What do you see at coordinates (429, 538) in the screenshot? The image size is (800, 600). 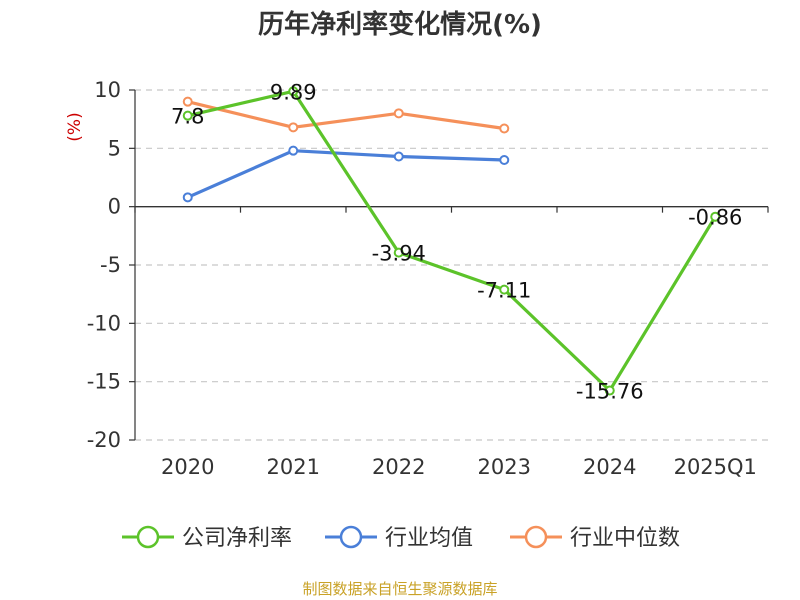 I see `legend-item-label: 行业均值` at bounding box center [429, 538].